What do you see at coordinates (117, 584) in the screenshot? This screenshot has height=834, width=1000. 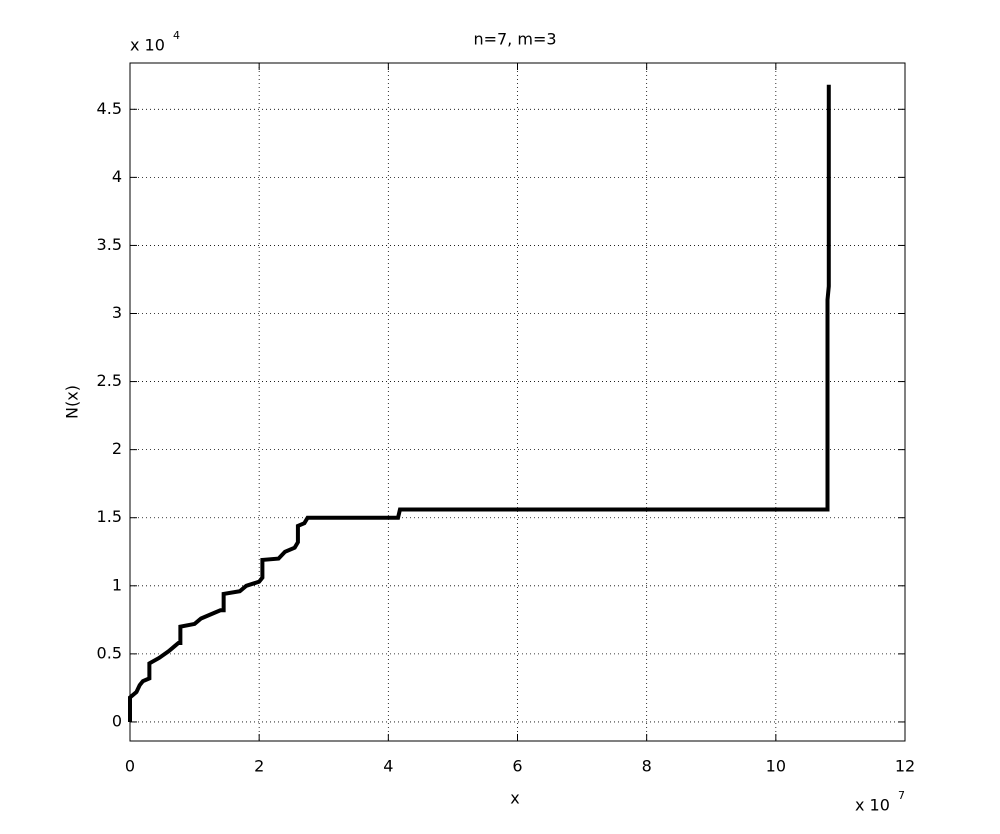 I see `y-tick-label: 1` at bounding box center [117, 584].